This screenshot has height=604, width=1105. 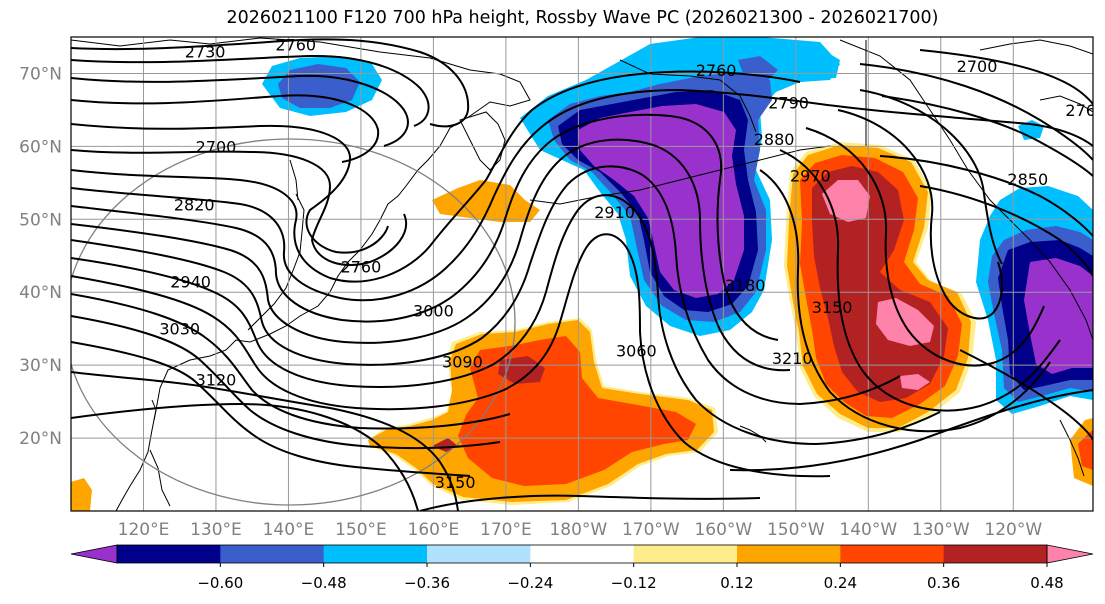 What do you see at coordinates (319, 86) in the screenshot?
I see `negative-anomaly-siberia-blue` at bounding box center [319, 86].